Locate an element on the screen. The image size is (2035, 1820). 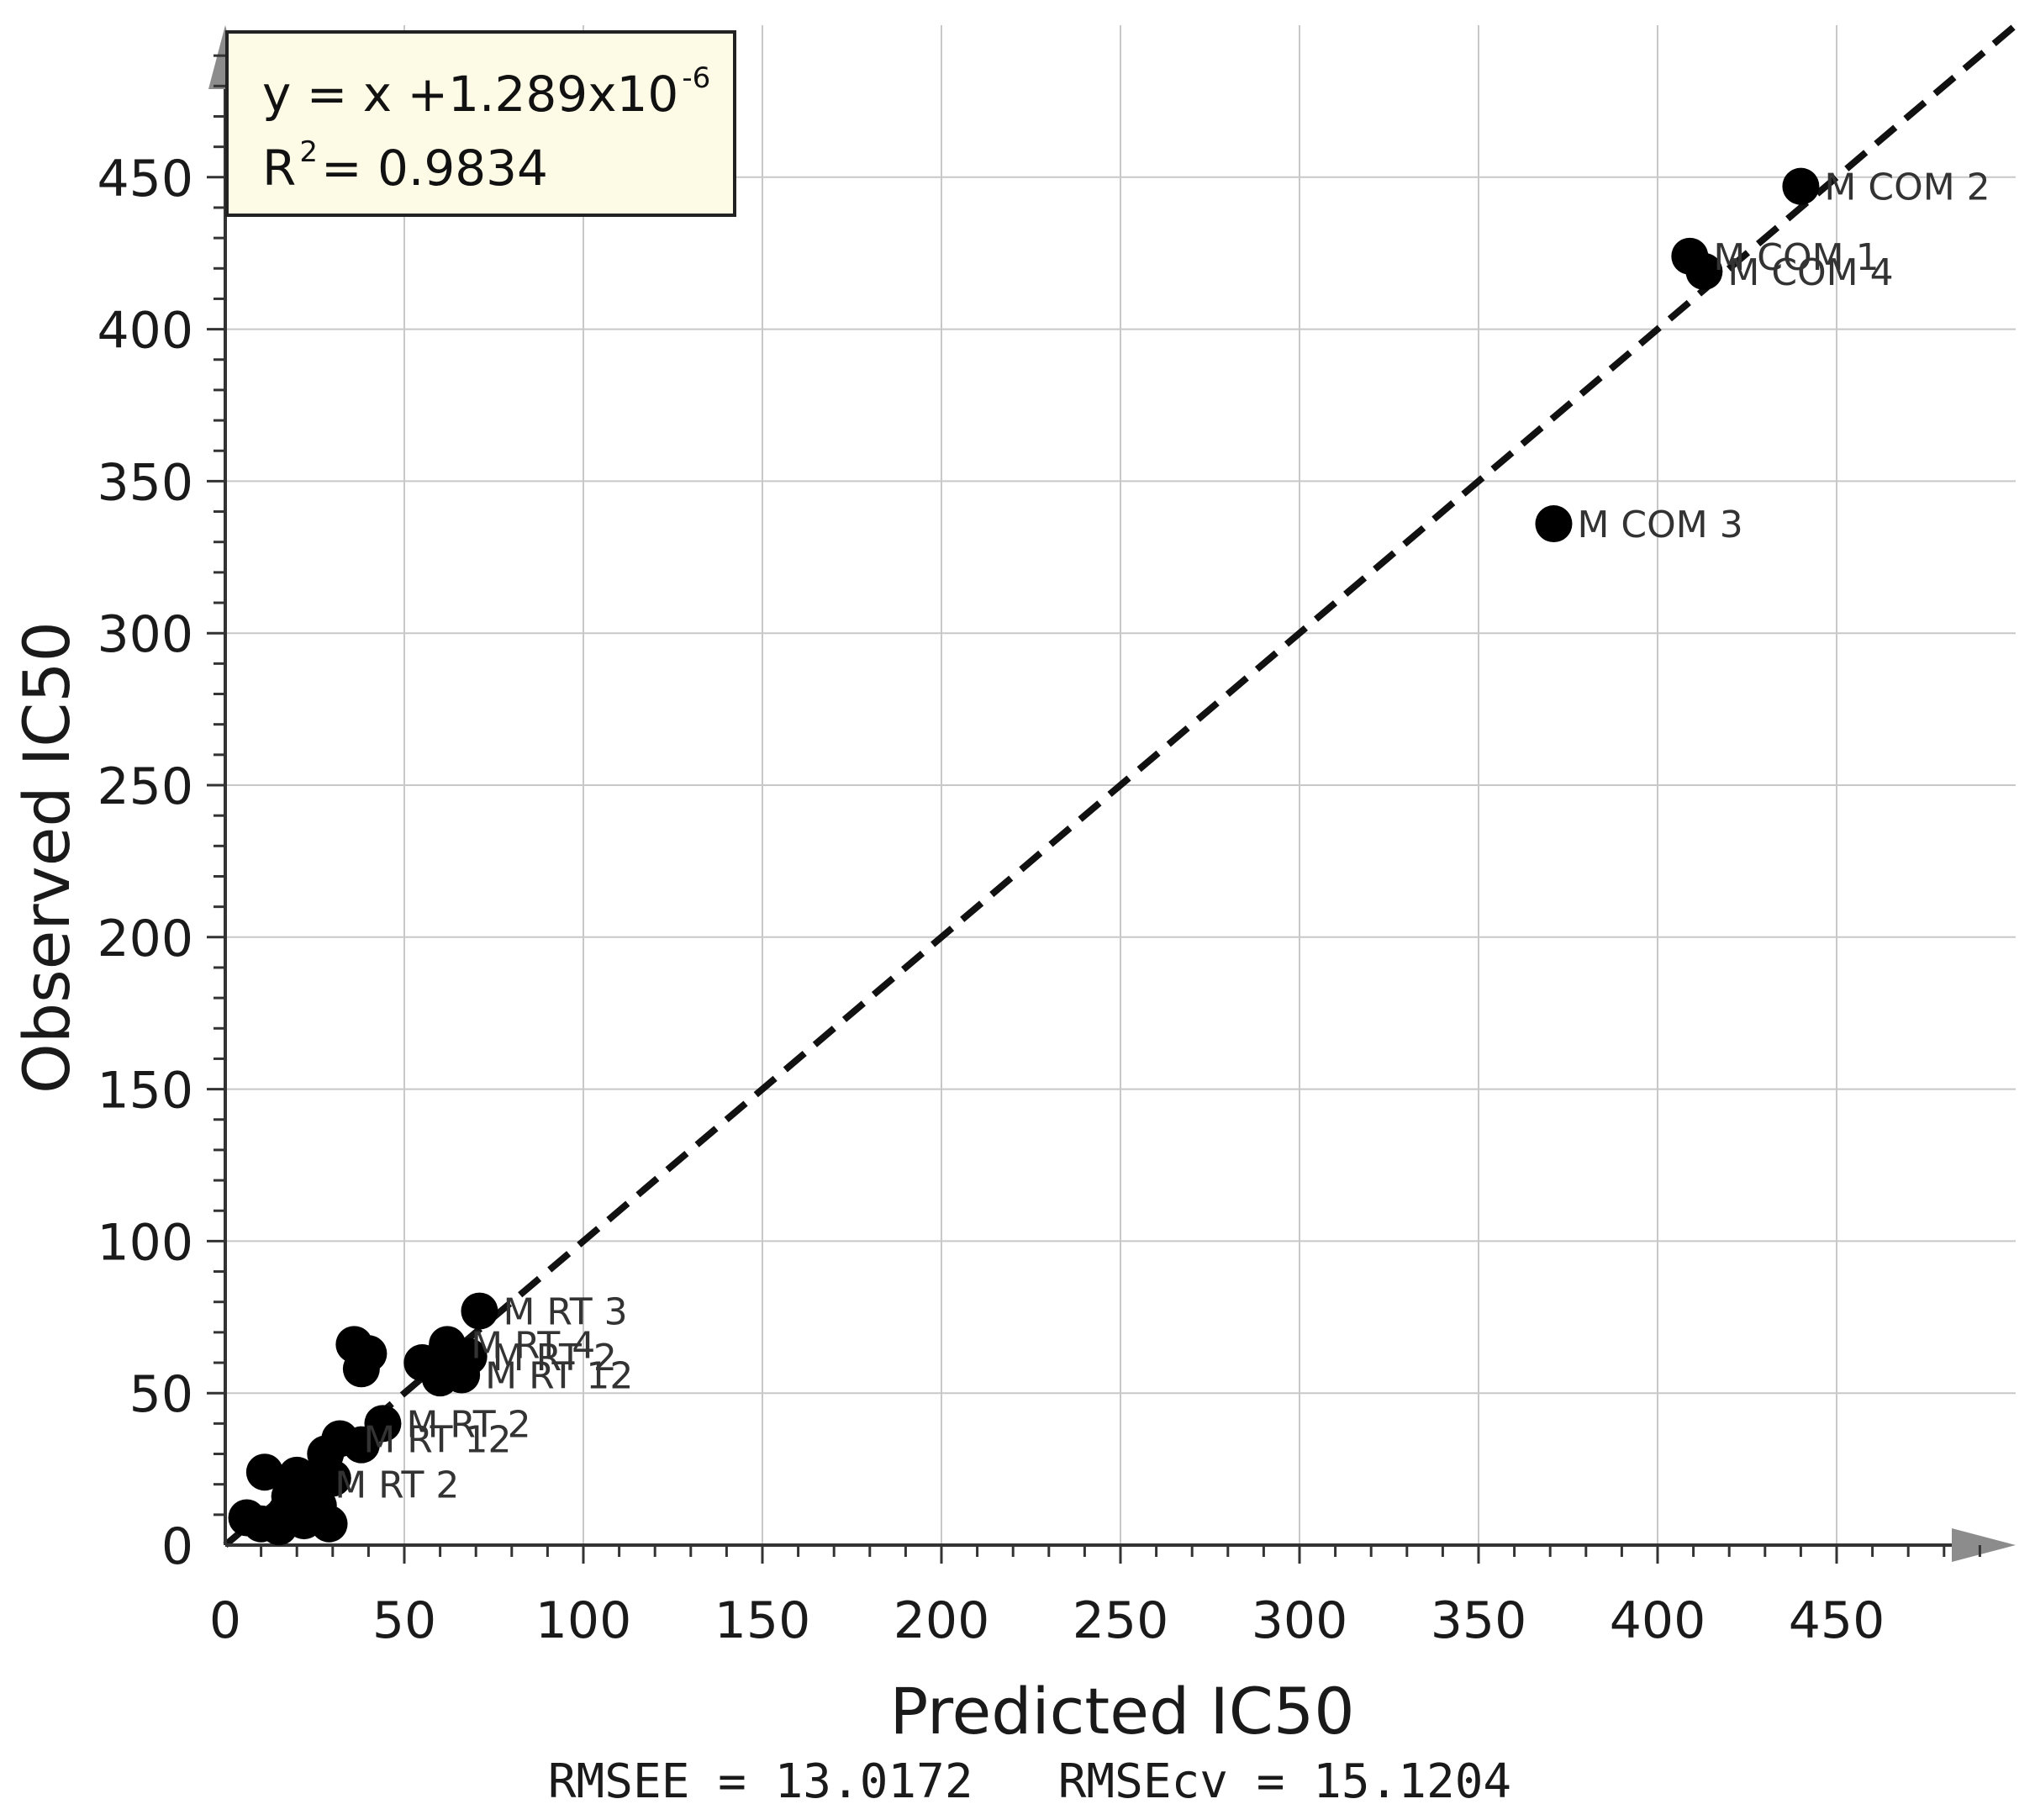
y-tick-label: 0 is located at coordinates (177, 1546).